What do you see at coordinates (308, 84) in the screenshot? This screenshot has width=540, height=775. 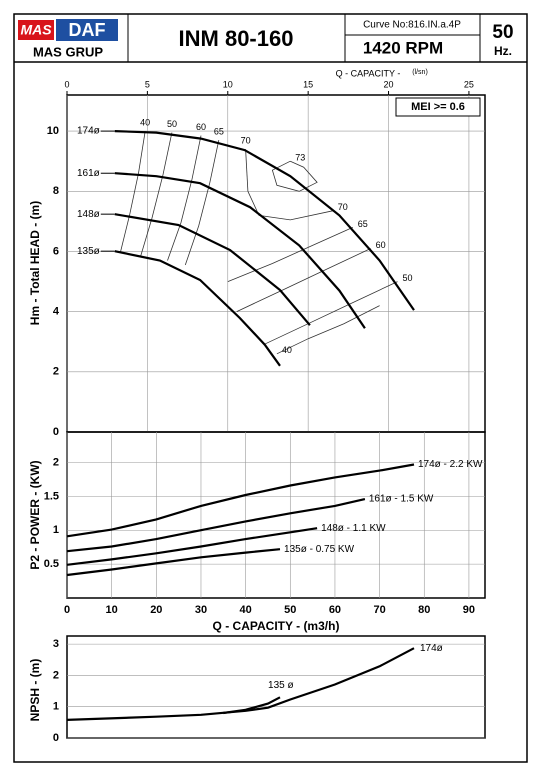 I see `x2-tick-label: 15` at bounding box center [308, 84].